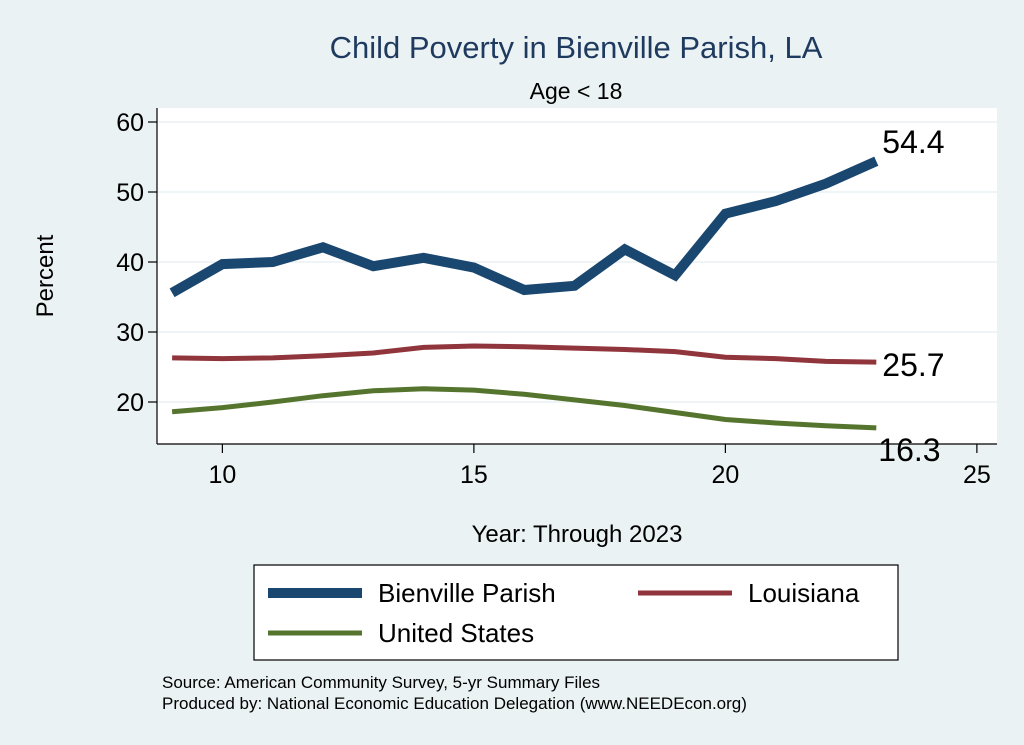  What do you see at coordinates (130, 123) in the screenshot?
I see `y-tick-label-60: 60` at bounding box center [130, 123].